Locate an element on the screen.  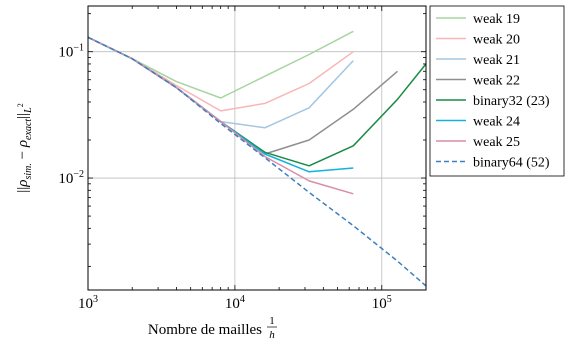
legend-label: binary32 (23) is located at coordinates (511, 101).